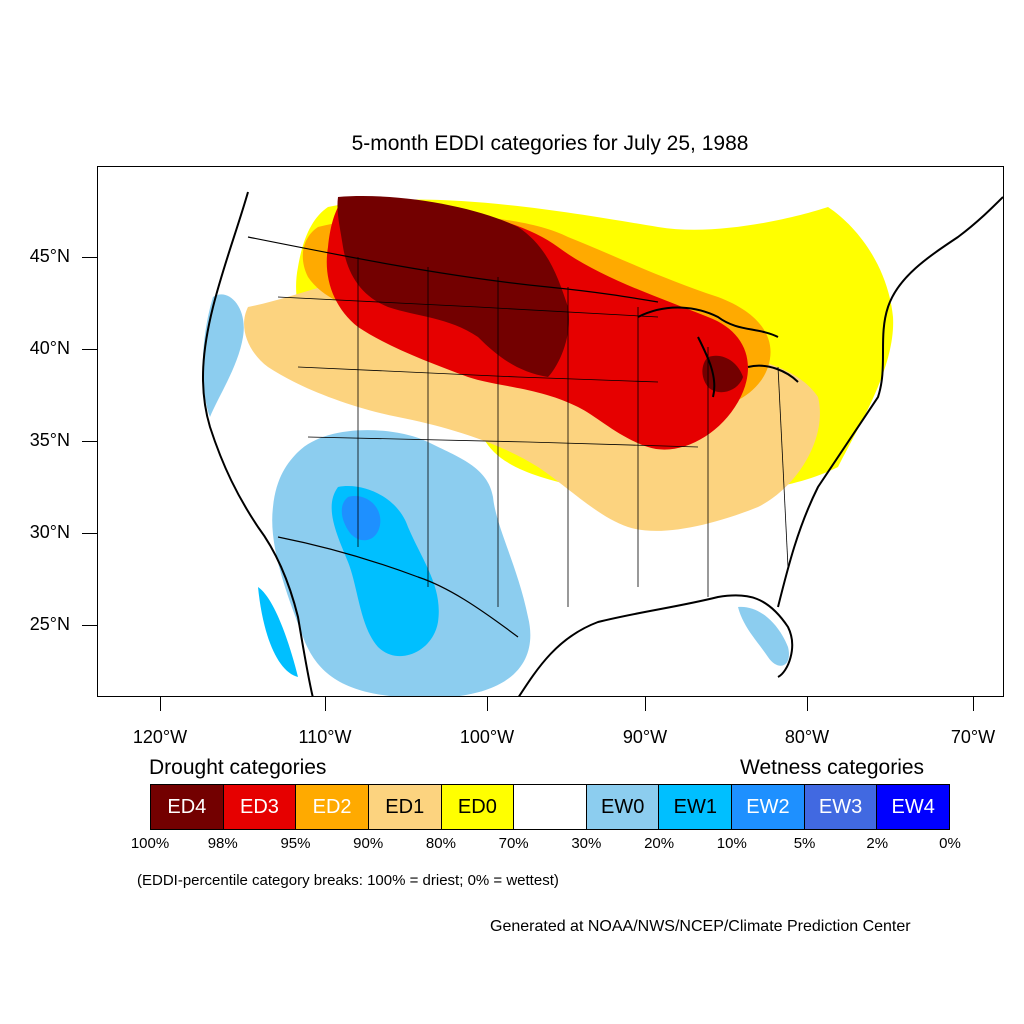 The image size is (1024, 1024). What do you see at coordinates (763, 636) in the screenshot?
I see `wet-region-ew0-florida` at bounding box center [763, 636].